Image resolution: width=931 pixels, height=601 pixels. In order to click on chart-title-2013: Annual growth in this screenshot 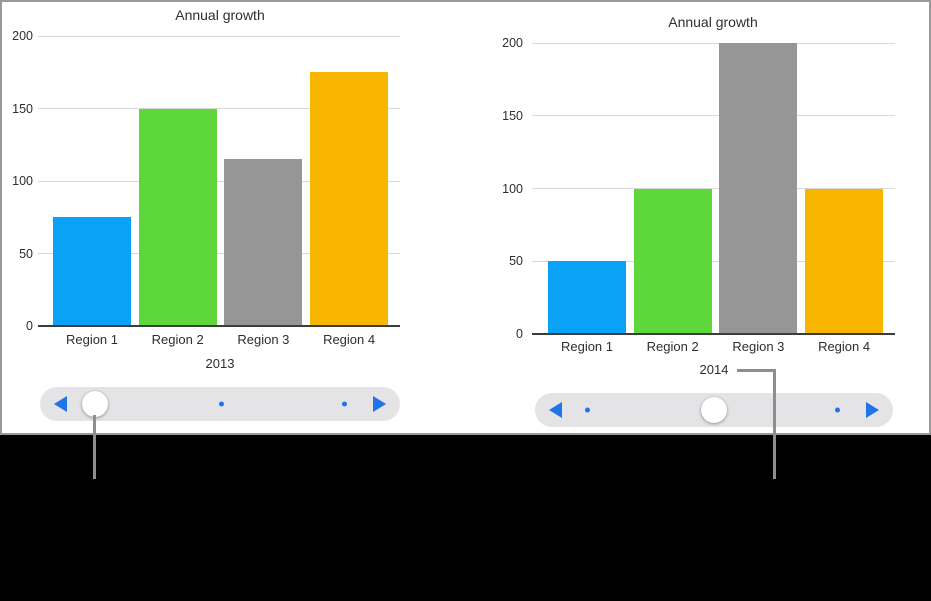, I will do `click(220, 15)`.